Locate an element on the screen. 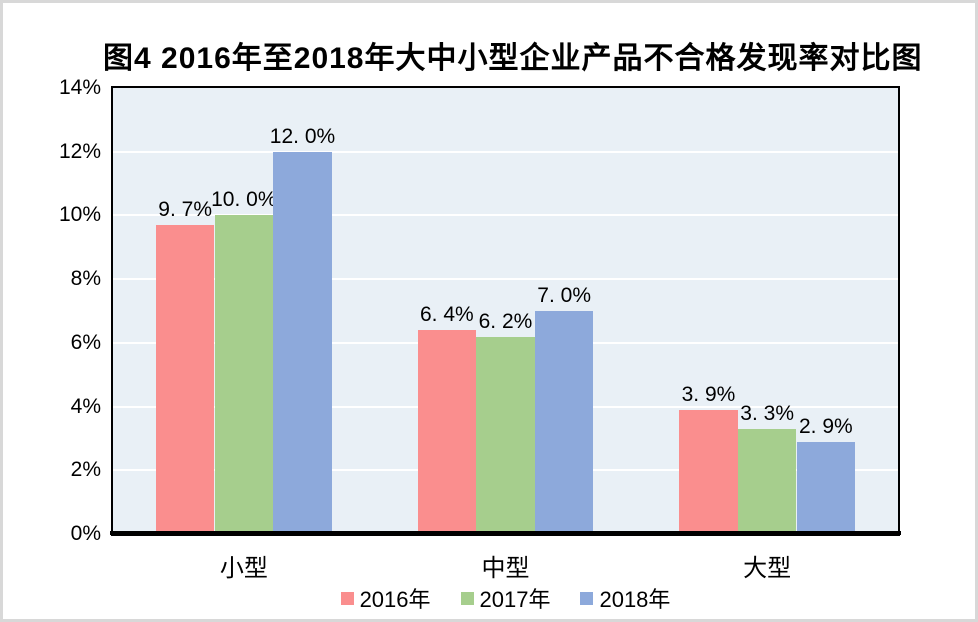  bar-series0-cat1: 6. 4% is located at coordinates (447, 418).